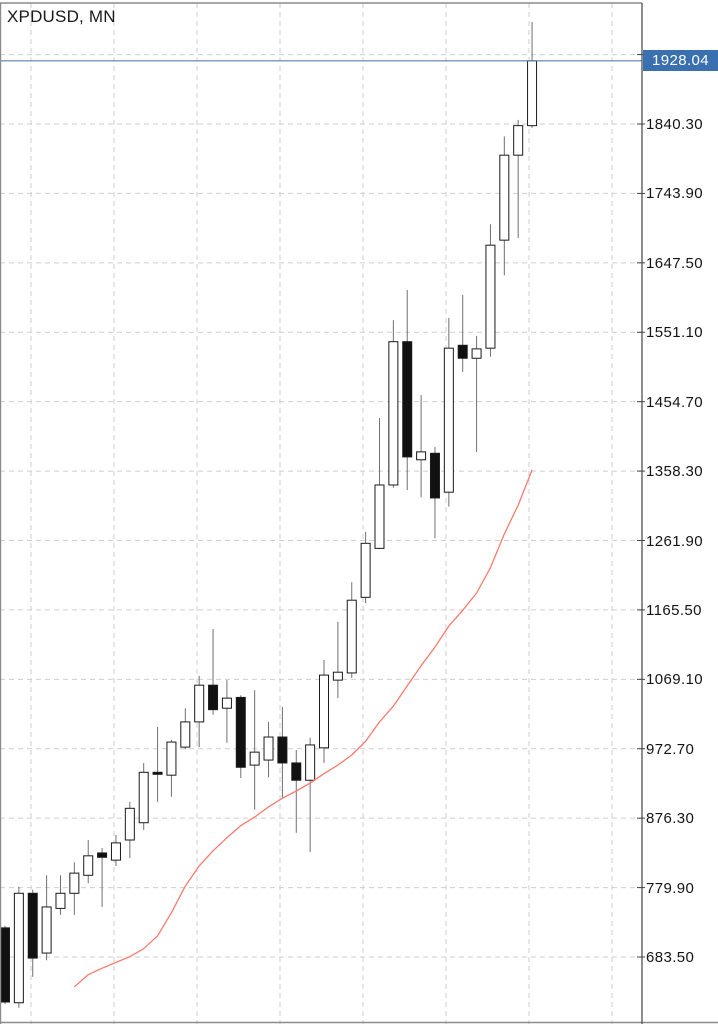 The image size is (718, 1024). Describe the element at coordinates (670, 749) in the screenshot. I see `price-tick-label: 972.70` at that location.